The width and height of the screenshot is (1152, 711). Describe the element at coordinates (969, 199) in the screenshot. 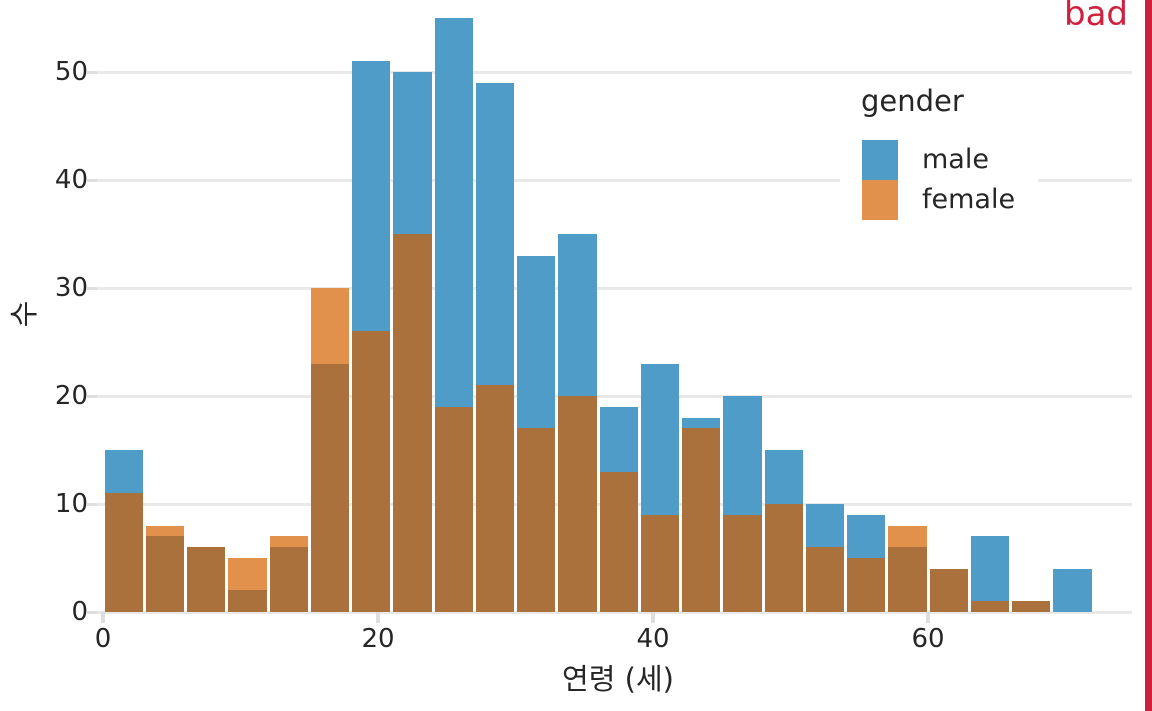

I see `legend-label-female: female` at that location.